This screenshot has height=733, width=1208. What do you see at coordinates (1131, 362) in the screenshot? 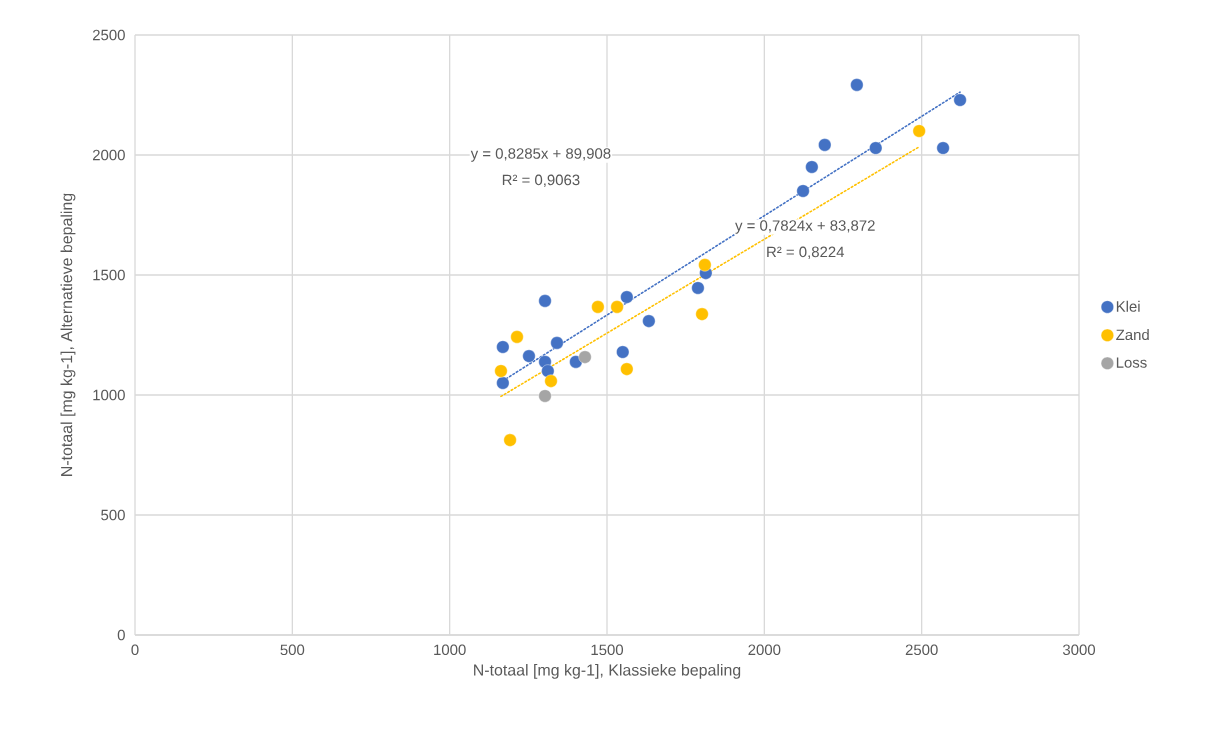
I see `legend-label: Loss` at bounding box center [1131, 362].